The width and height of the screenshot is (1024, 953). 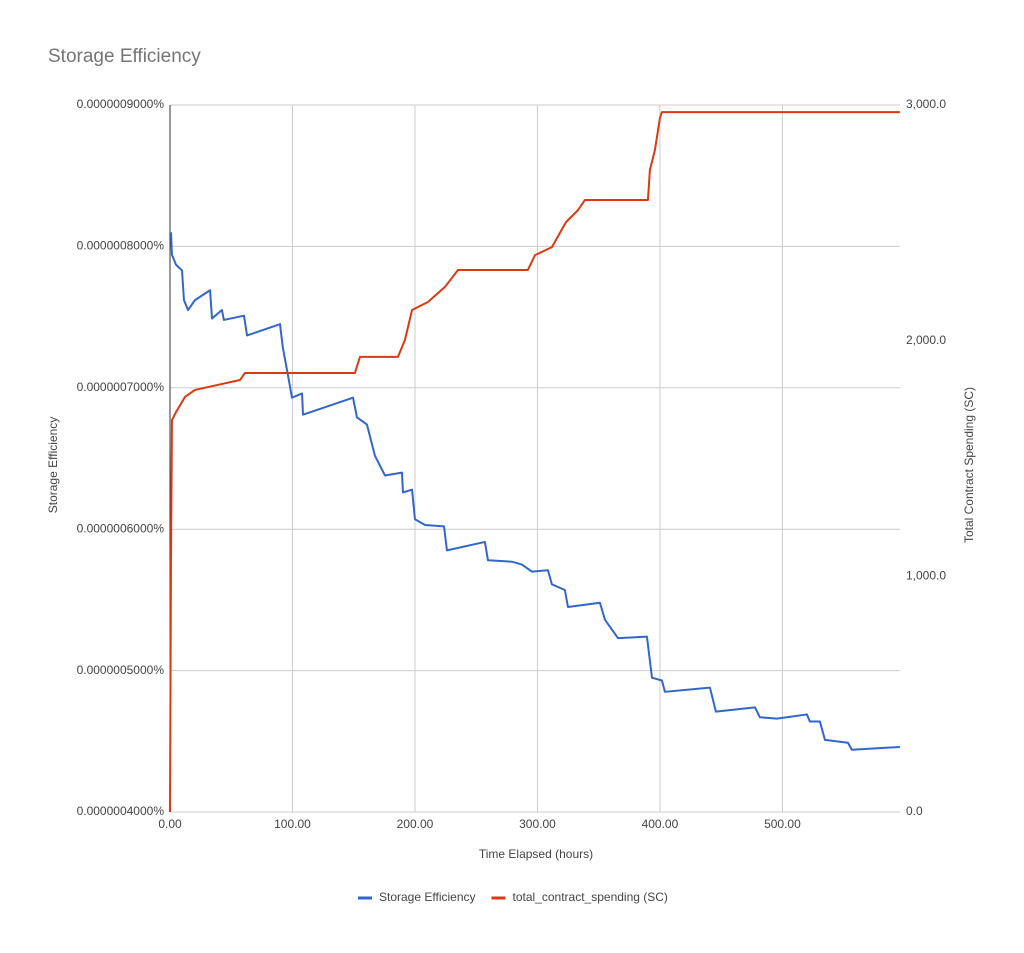 I want to click on y2-tick-label: 2,000.0, so click(x=926, y=340).